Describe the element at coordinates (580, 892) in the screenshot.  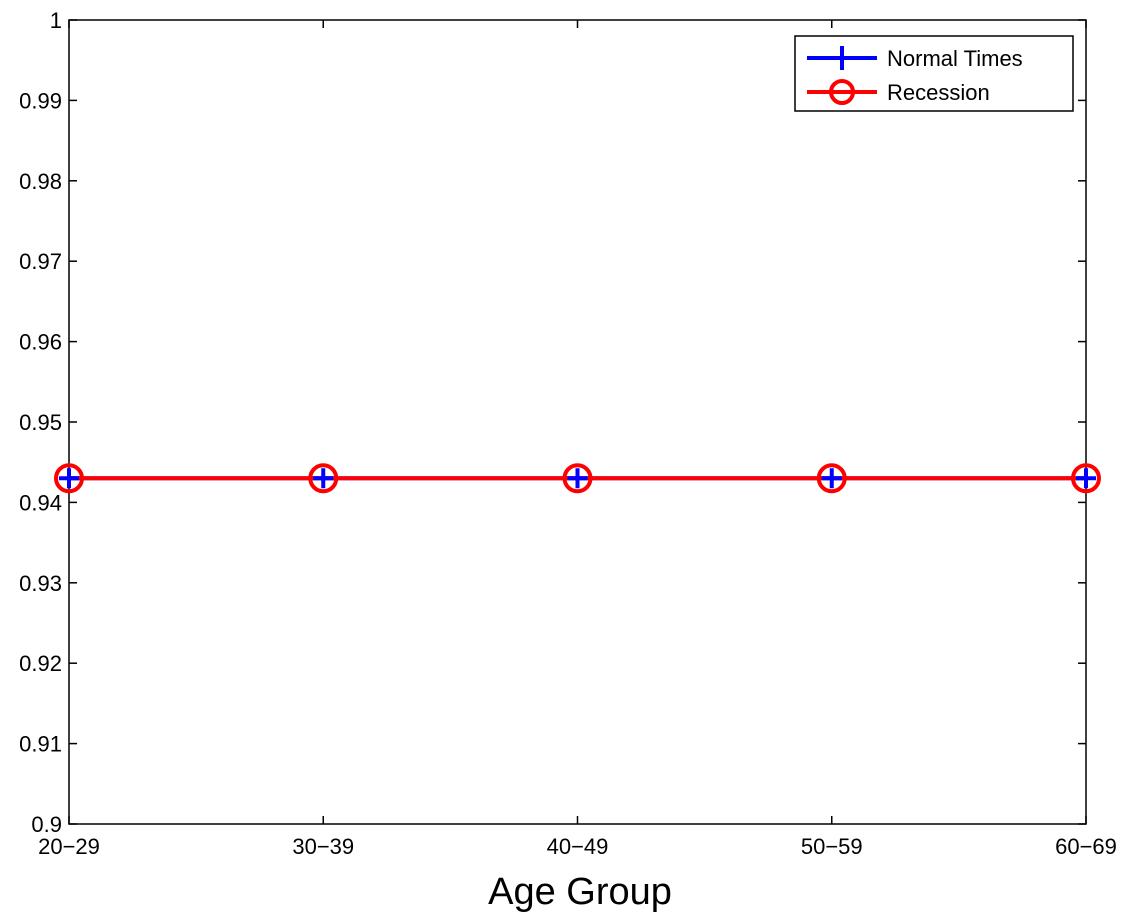
I see `x-axis-label: Age Group` at that location.